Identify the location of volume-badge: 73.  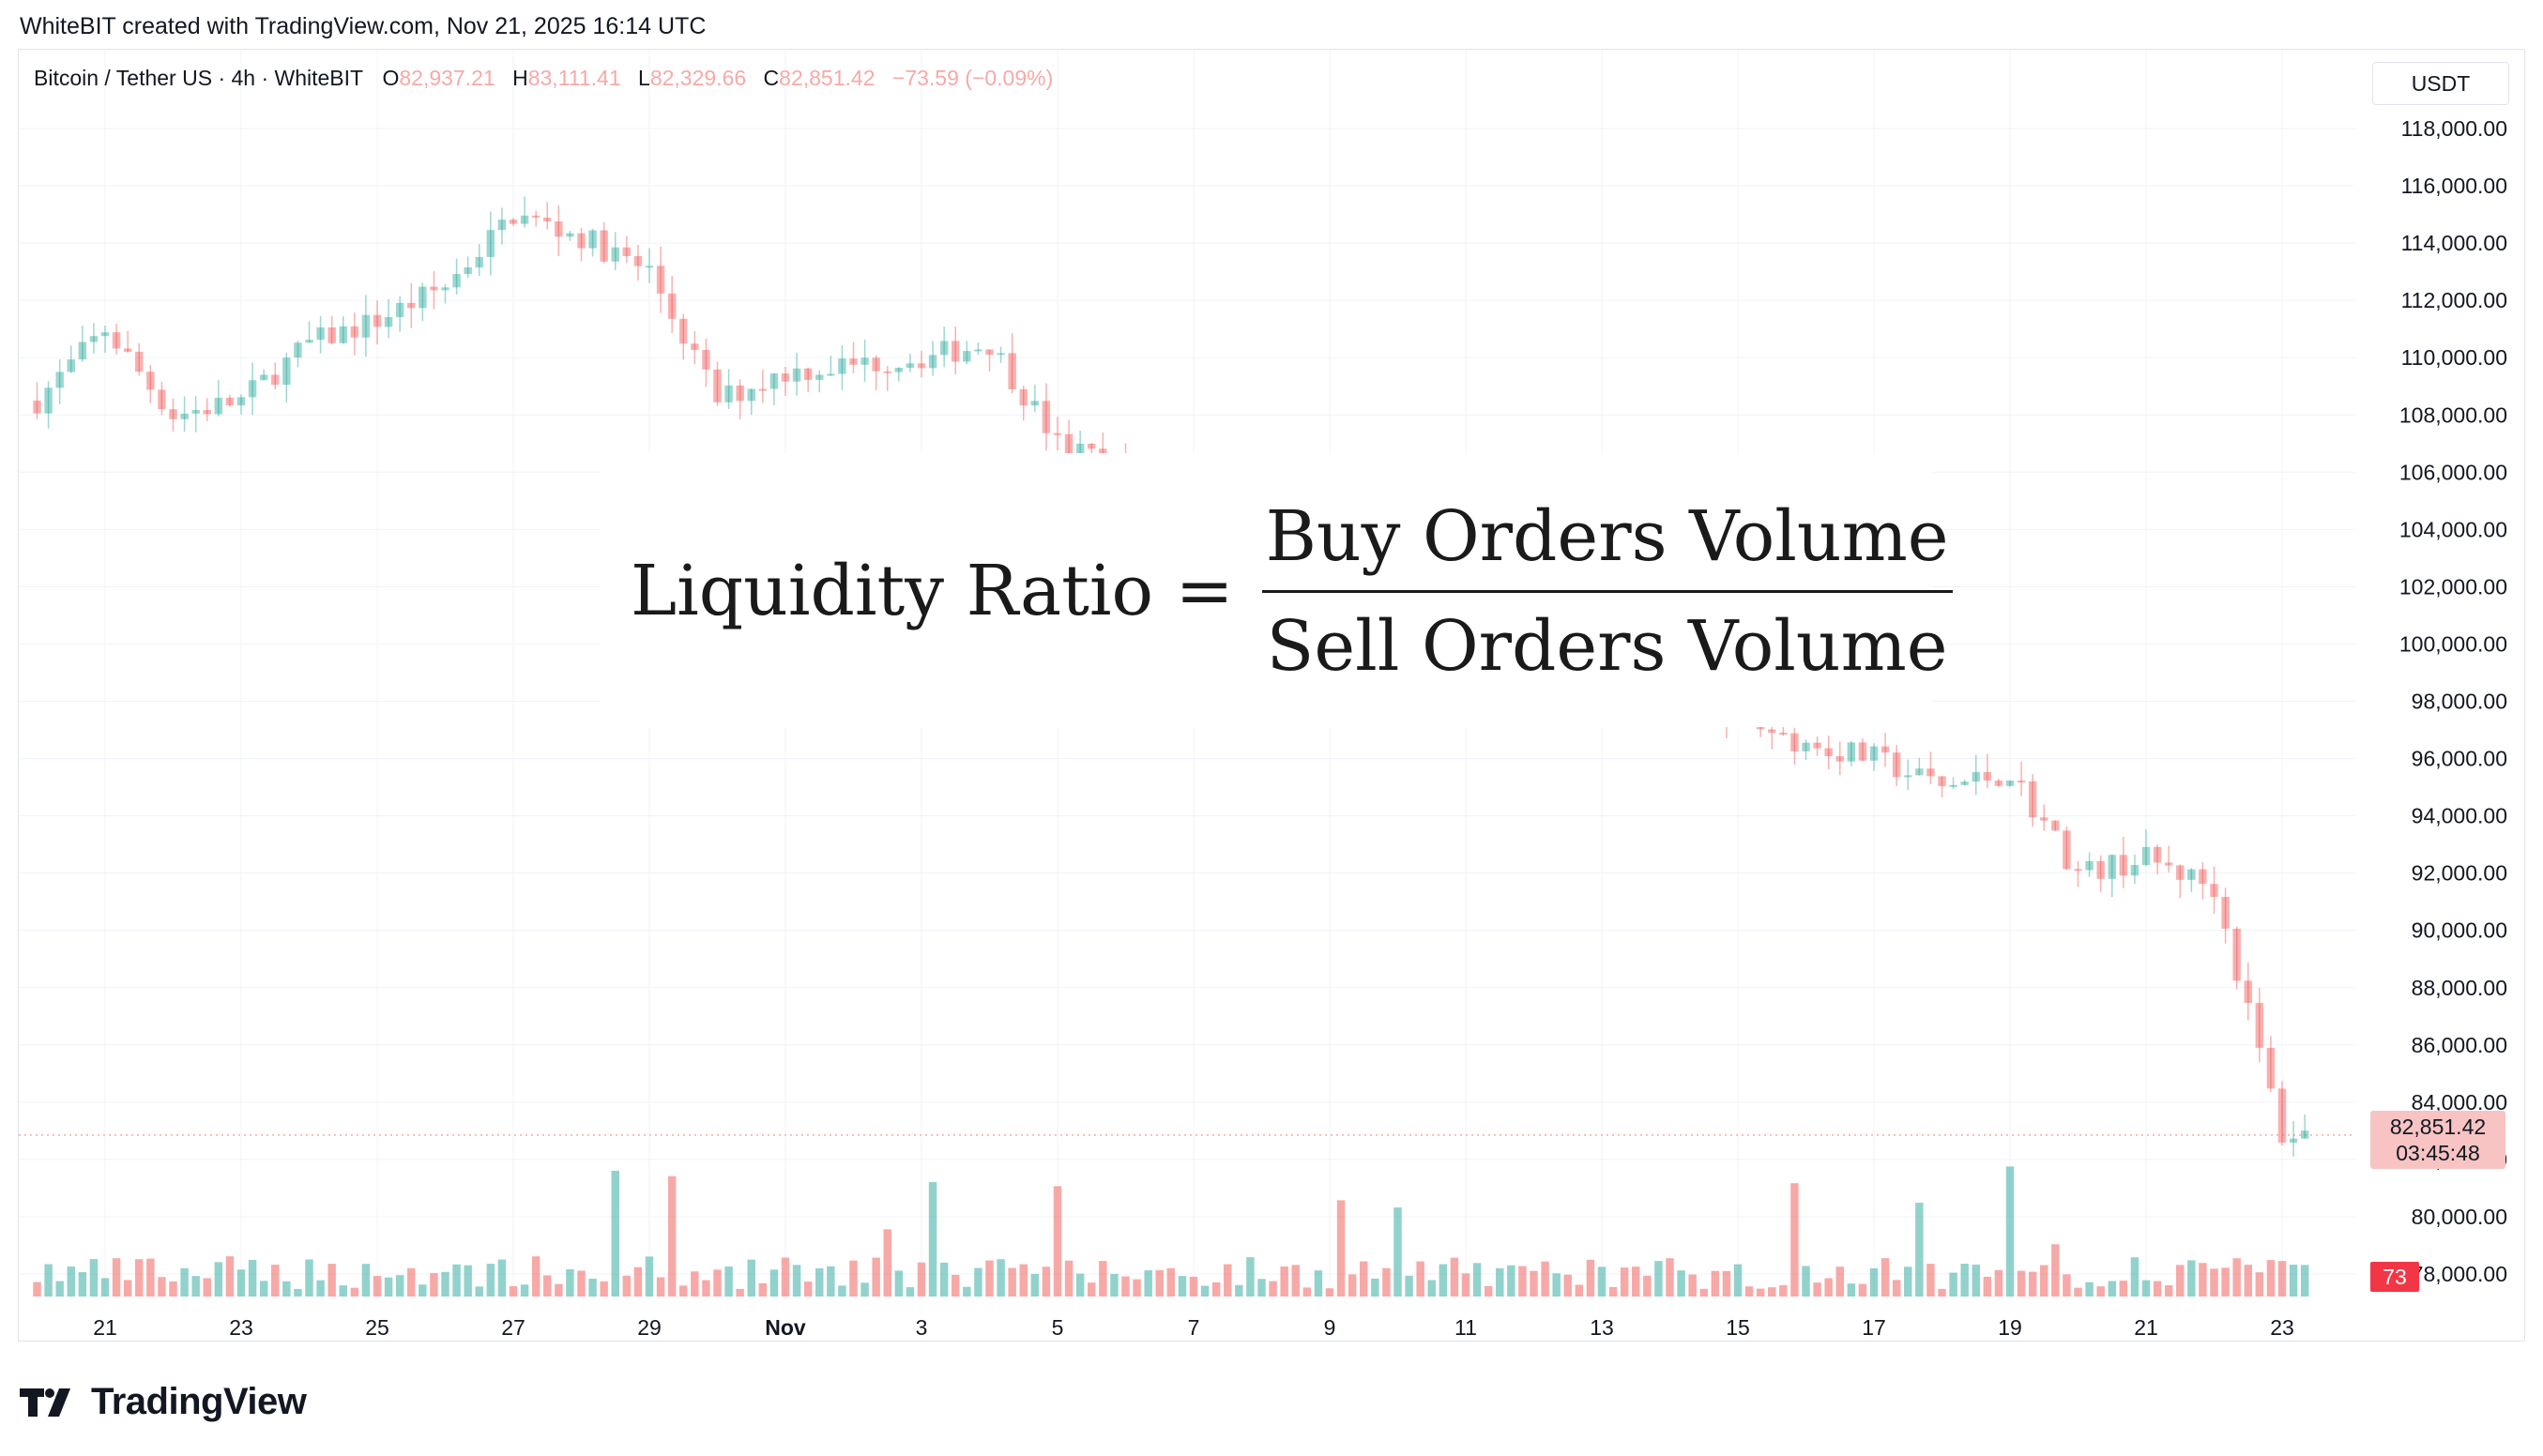
(2394, 1277).